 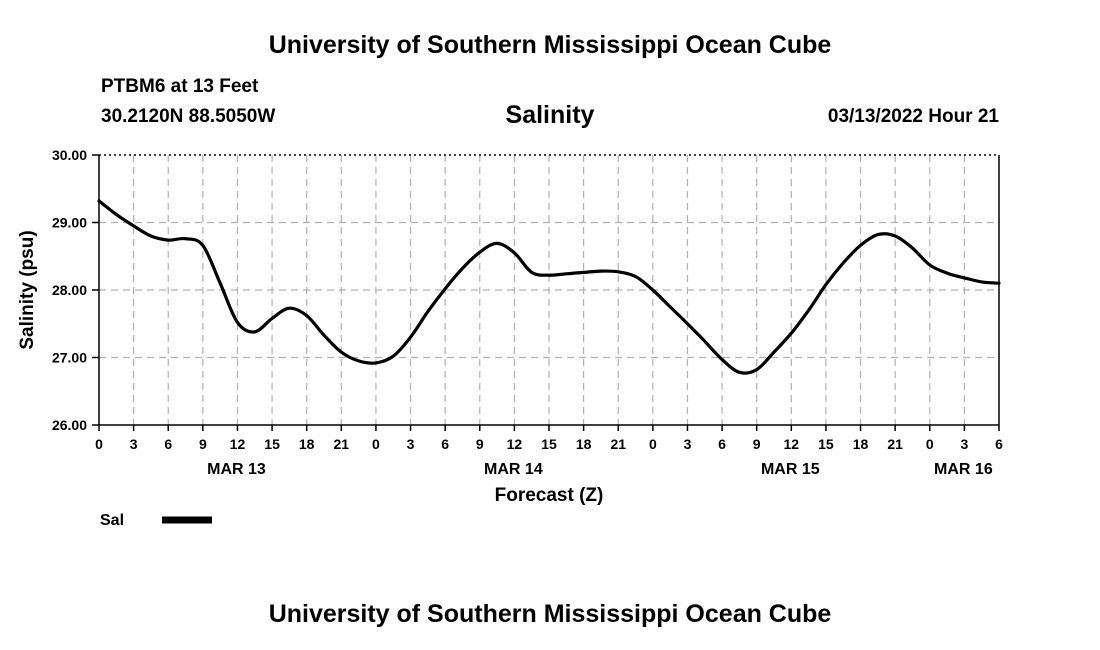 What do you see at coordinates (112, 520) in the screenshot?
I see `legend-label: Sal` at bounding box center [112, 520].